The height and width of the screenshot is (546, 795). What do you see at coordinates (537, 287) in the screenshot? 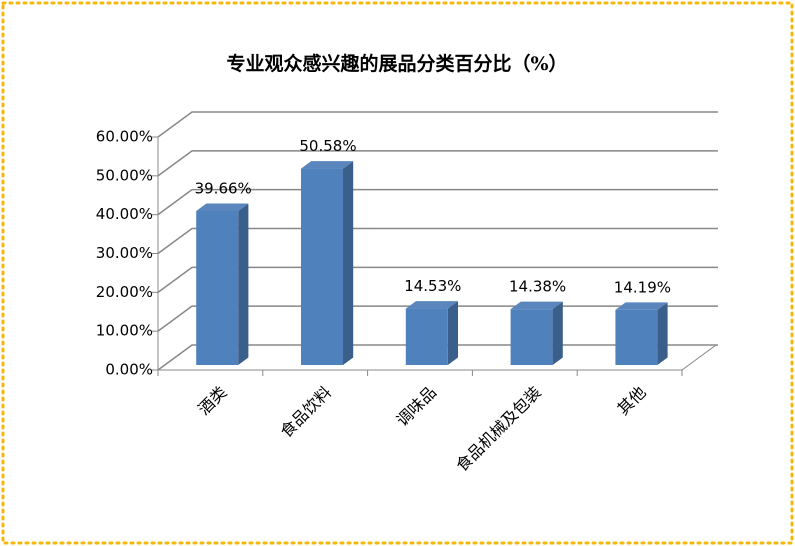
I see `data-label: 14.38%` at bounding box center [537, 287].